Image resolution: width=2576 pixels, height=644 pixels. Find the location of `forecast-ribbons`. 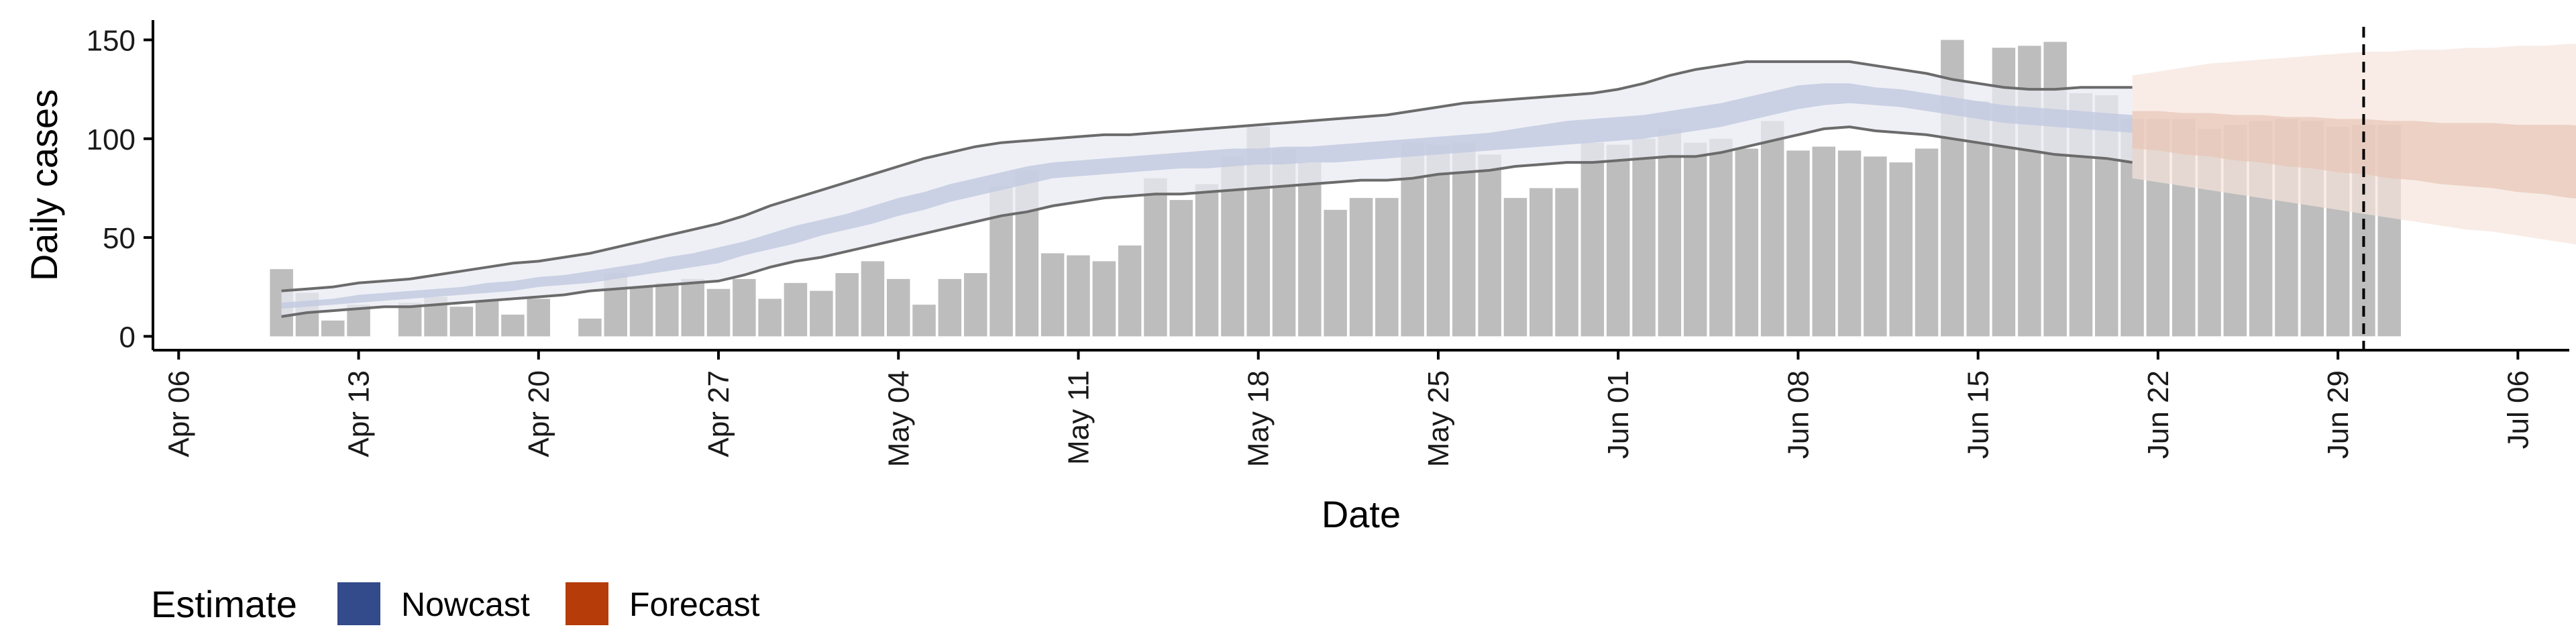

forecast-ribbons is located at coordinates (2354, 144).